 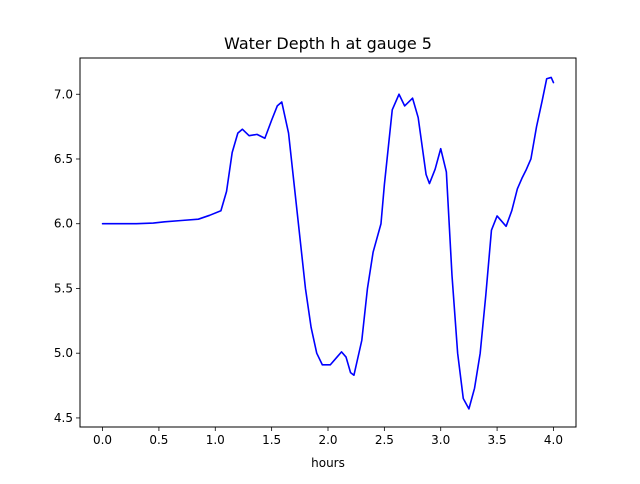 I want to click on x-tick-label: 4.0, so click(x=553, y=440).